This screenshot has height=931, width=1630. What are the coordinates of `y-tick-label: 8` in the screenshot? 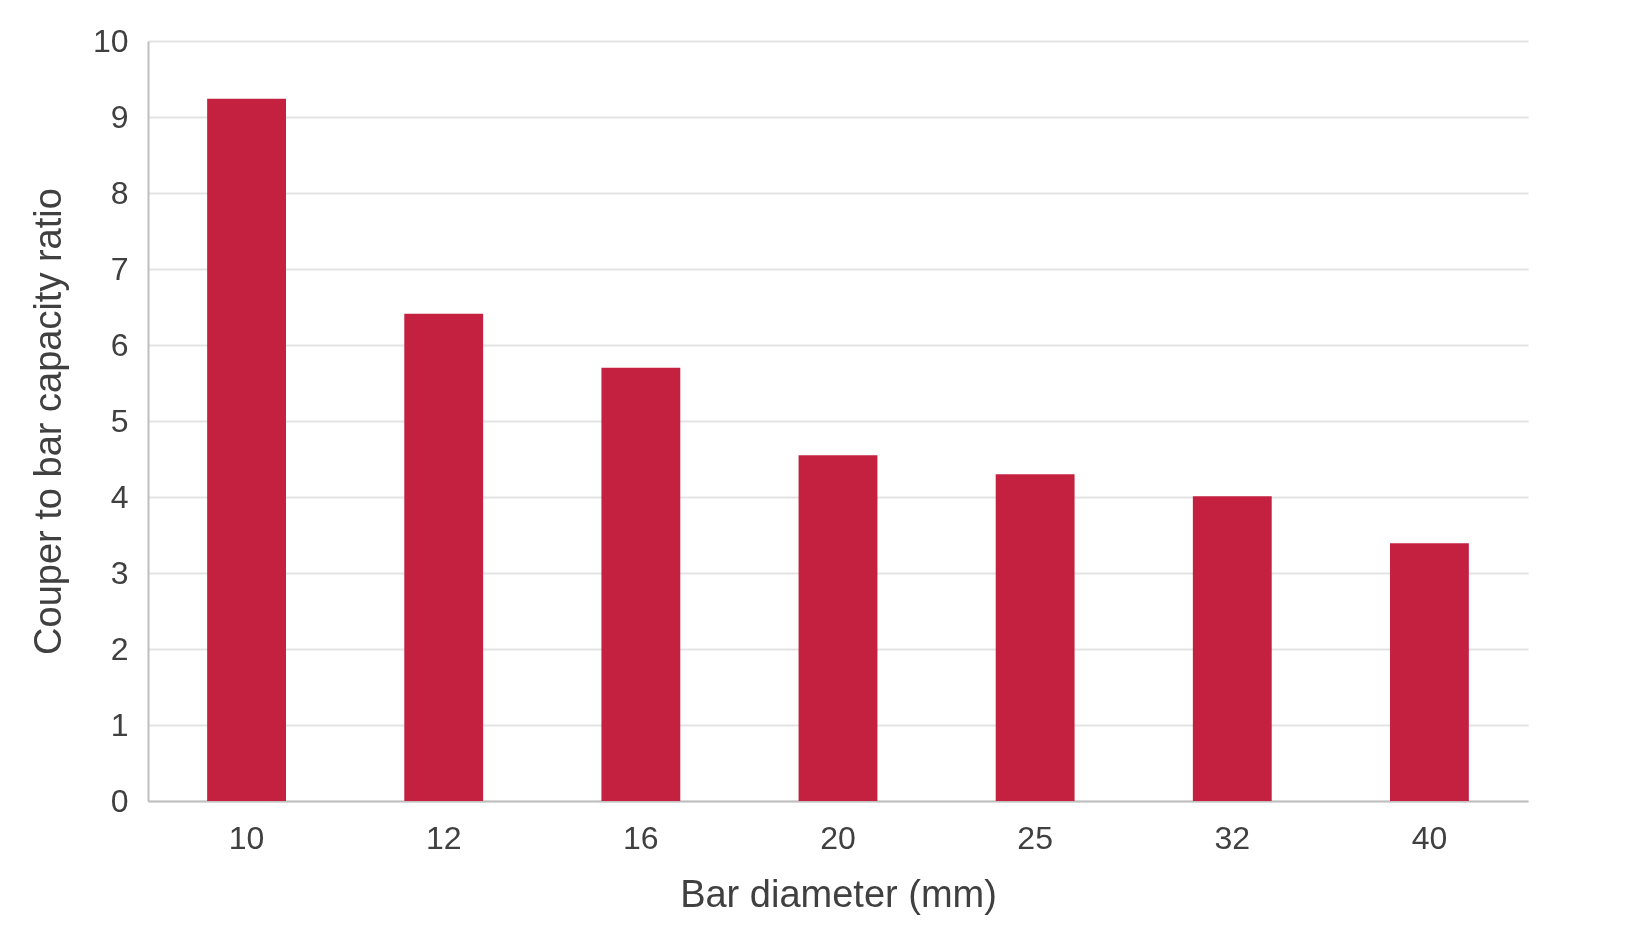 It's located at (119, 192).